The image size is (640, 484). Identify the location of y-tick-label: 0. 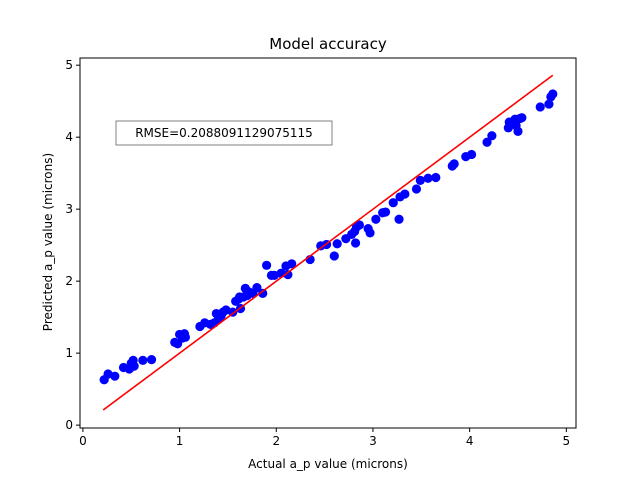
(69, 425).